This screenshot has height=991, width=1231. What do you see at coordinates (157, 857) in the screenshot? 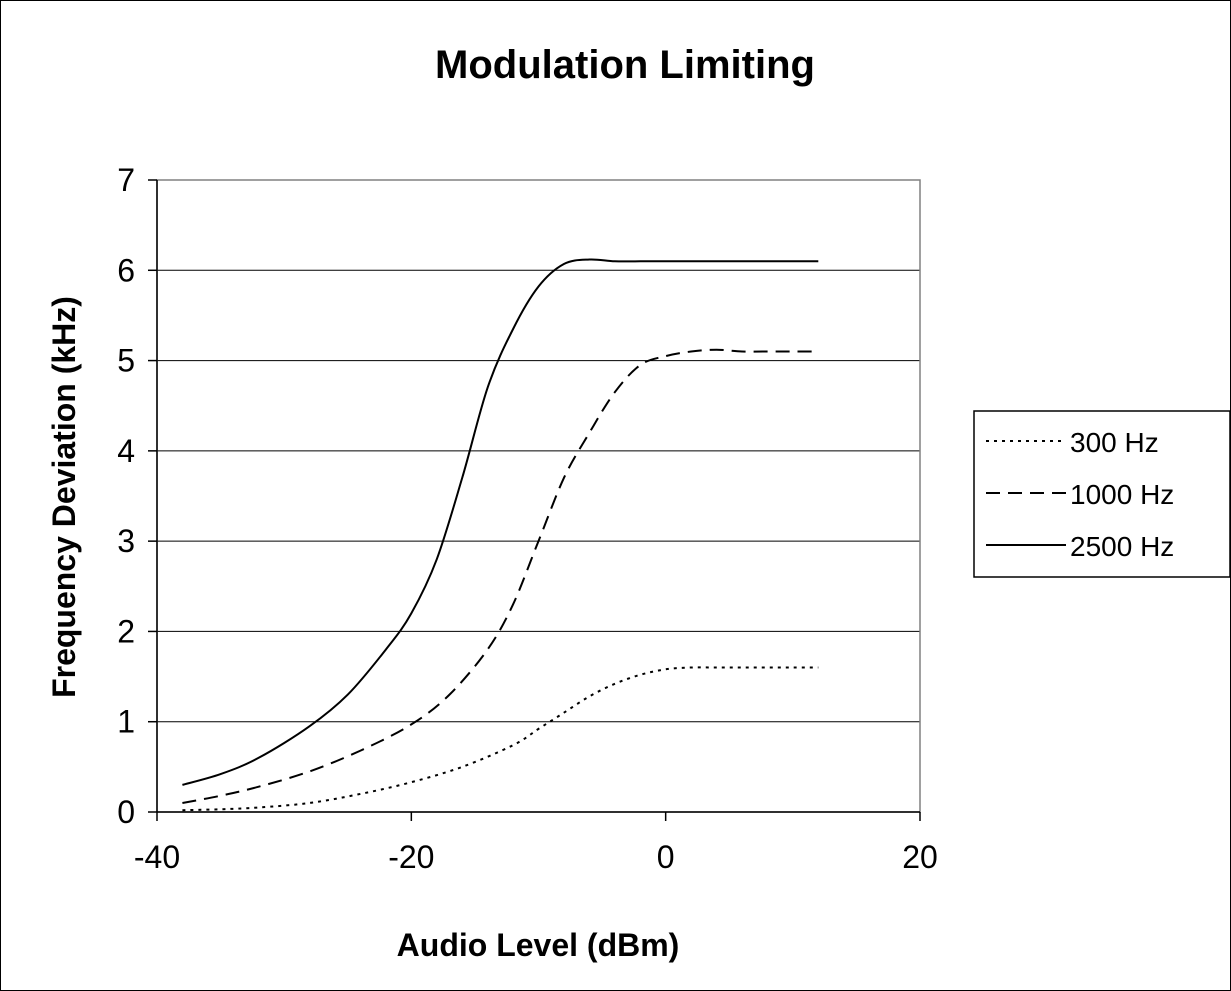
I see `x-tick-label: -40` at bounding box center [157, 857].